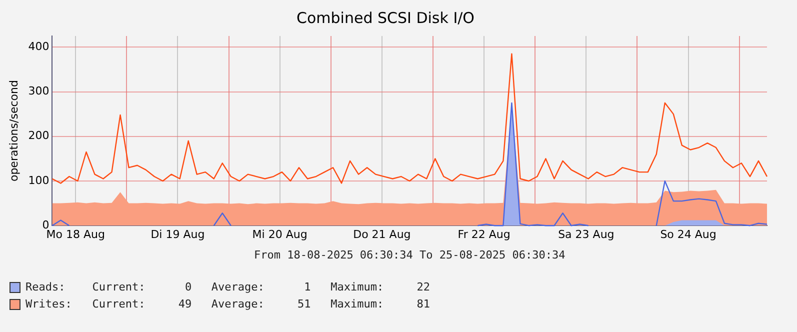 This screenshot has height=332, width=797. Describe the element at coordinates (49, 303) in the screenshot. I see `legend-label: Writes:` at that location.